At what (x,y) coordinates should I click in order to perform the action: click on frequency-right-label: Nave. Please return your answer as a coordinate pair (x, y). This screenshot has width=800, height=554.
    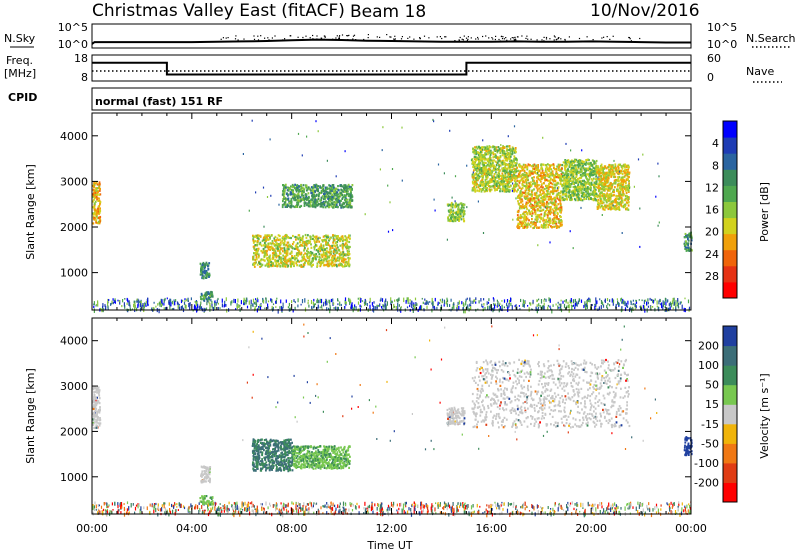
    Looking at the image, I should click on (760, 71).